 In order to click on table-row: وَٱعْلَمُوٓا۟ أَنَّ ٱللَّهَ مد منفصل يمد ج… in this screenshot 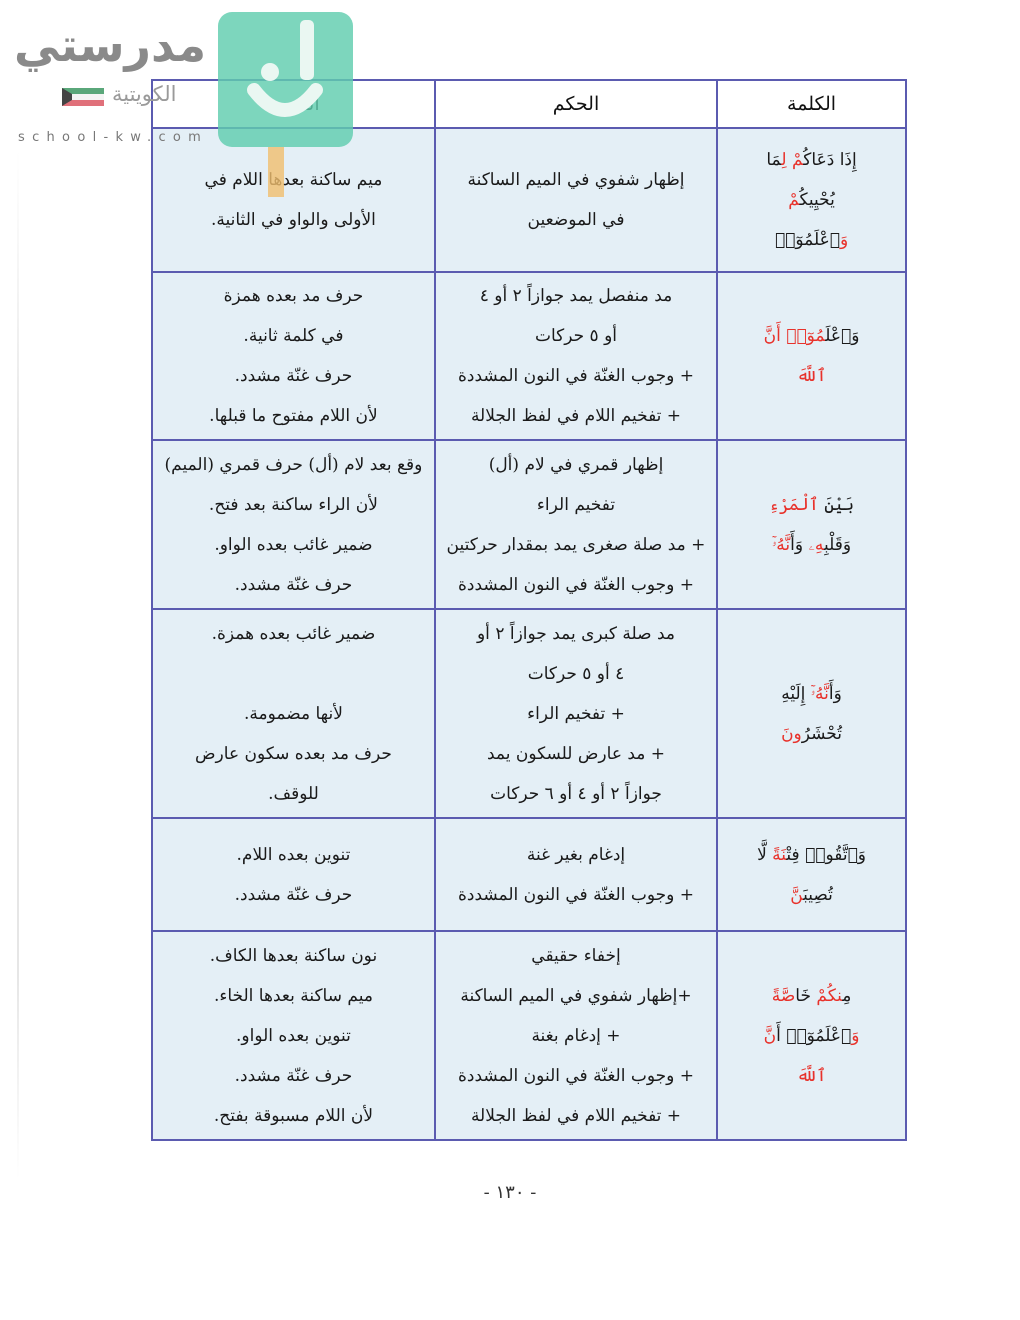, I will do `click(529, 356)`.